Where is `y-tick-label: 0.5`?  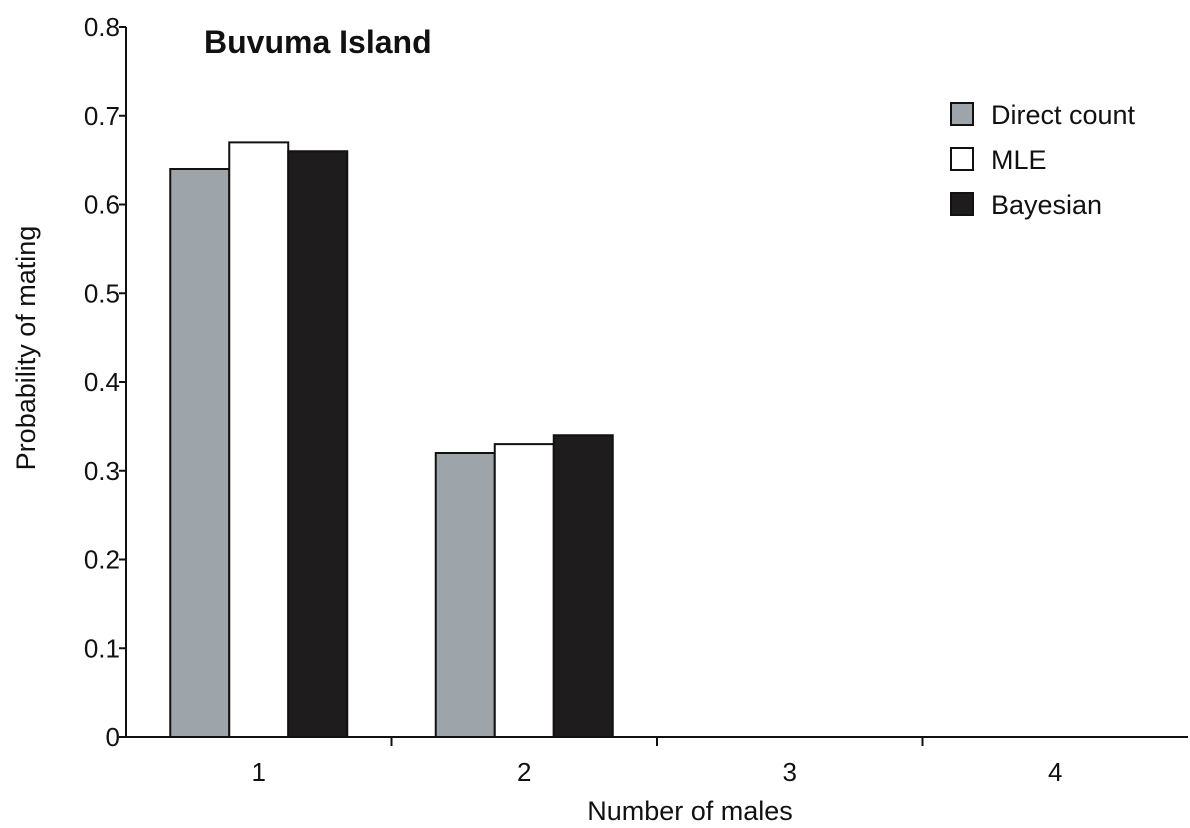 y-tick-label: 0.5 is located at coordinates (102, 293).